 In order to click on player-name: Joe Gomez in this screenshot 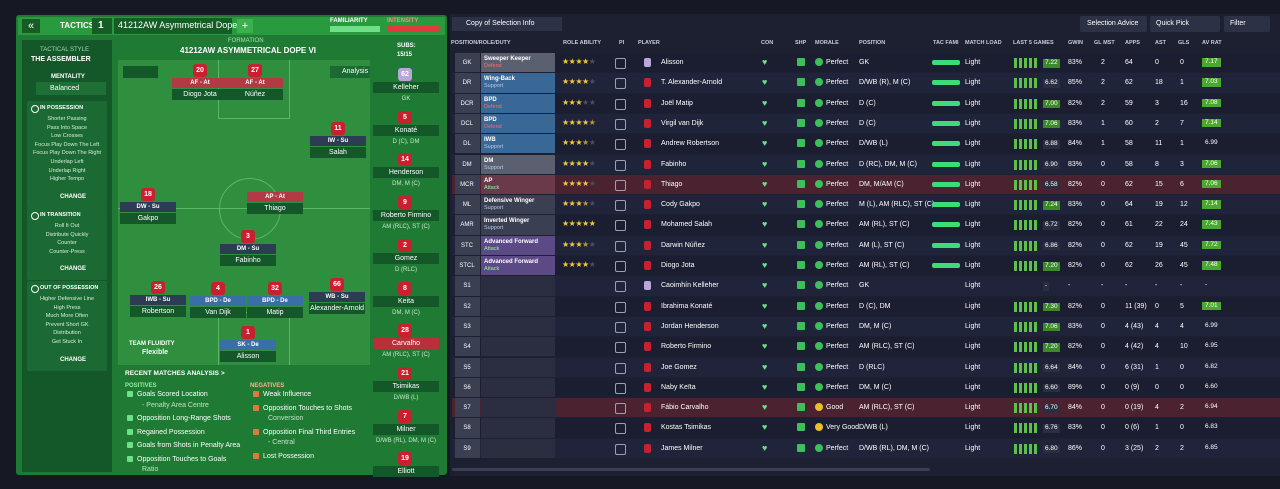, I will do `click(679, 367)`.